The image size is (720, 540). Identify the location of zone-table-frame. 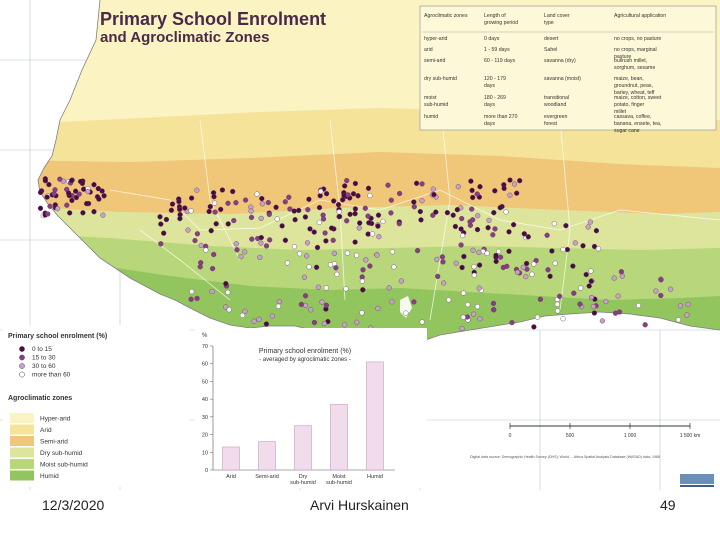
(568, 68).